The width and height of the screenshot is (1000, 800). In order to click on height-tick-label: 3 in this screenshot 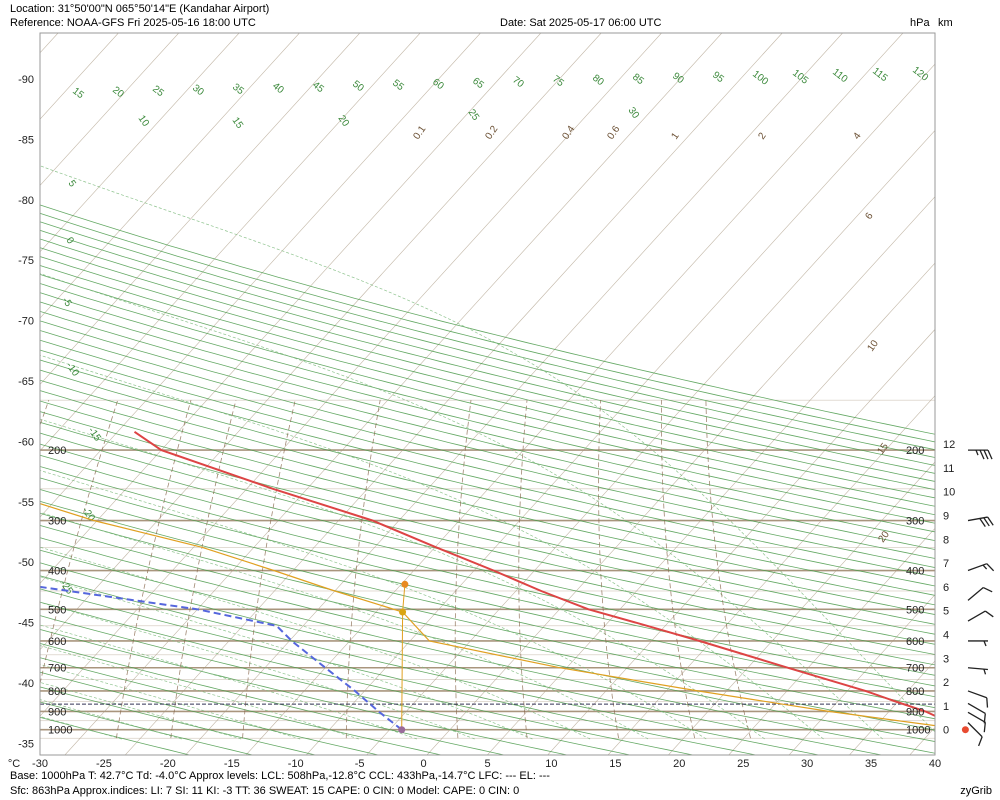, I will do `click(946, 659)`.